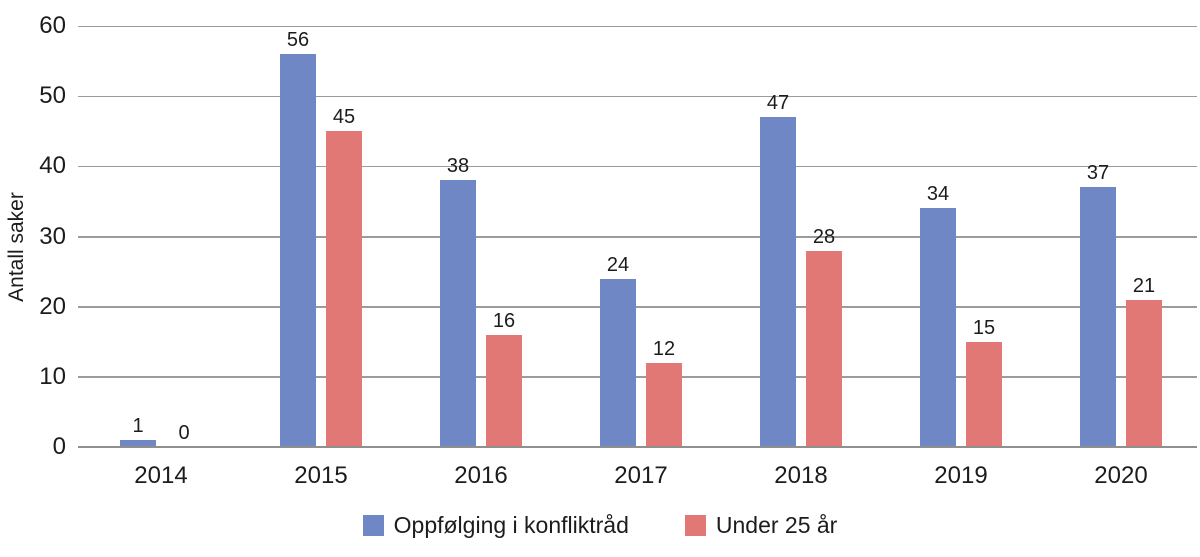 The image size is (1200, 557). I want to click on bar-series1-2017, so click(618, 362).